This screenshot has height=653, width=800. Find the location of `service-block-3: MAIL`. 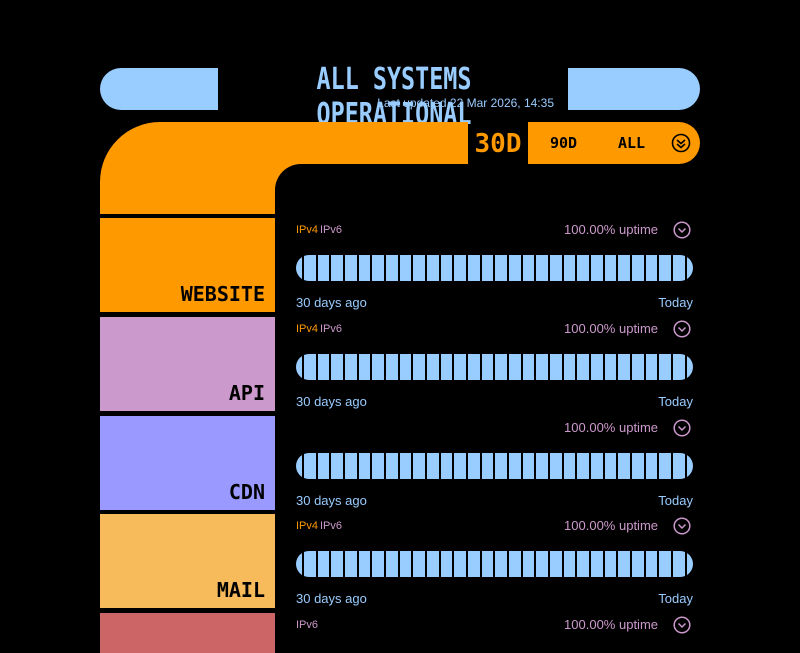

service-block-3: MAIL is located at coordinates (187, 561).